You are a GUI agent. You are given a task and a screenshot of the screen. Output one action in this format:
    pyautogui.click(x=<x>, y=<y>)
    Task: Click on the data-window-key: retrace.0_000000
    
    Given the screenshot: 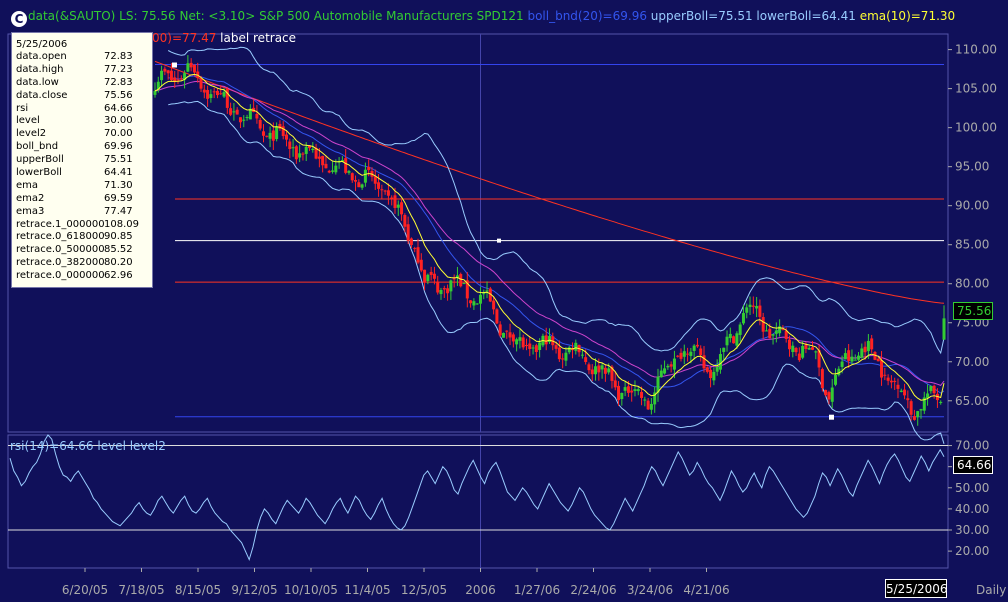 What is the action you would take?
    pyautogui.click(x=60, y=276)
    